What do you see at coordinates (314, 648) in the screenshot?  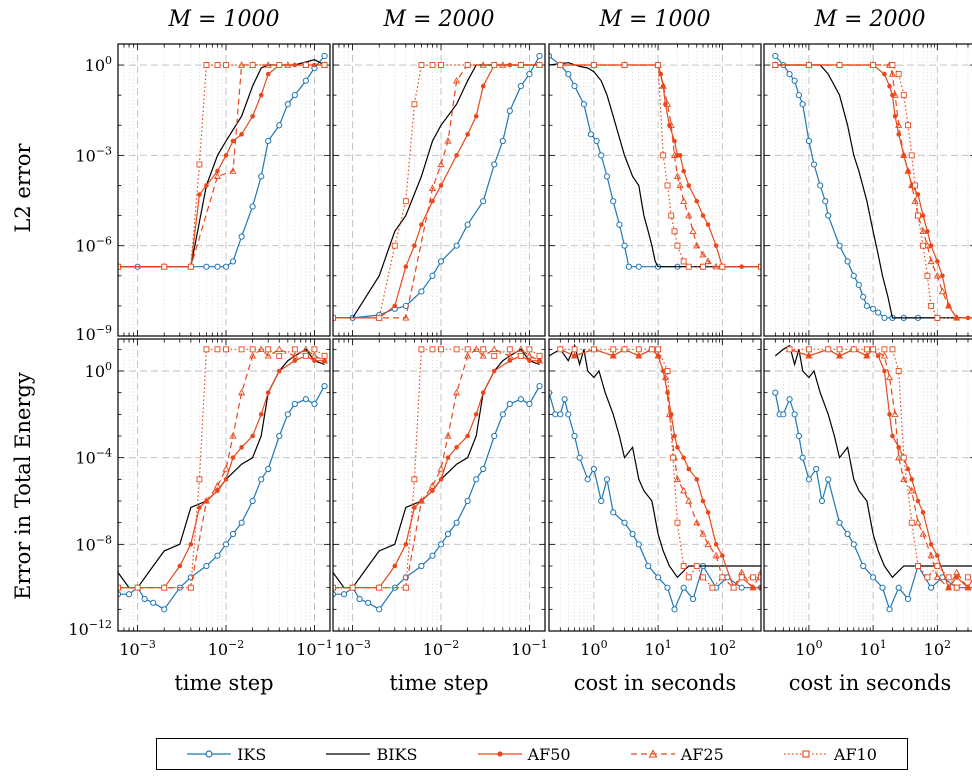 I see `xtick-label-c1-2: 10−1` at bounding box center [314, 648].